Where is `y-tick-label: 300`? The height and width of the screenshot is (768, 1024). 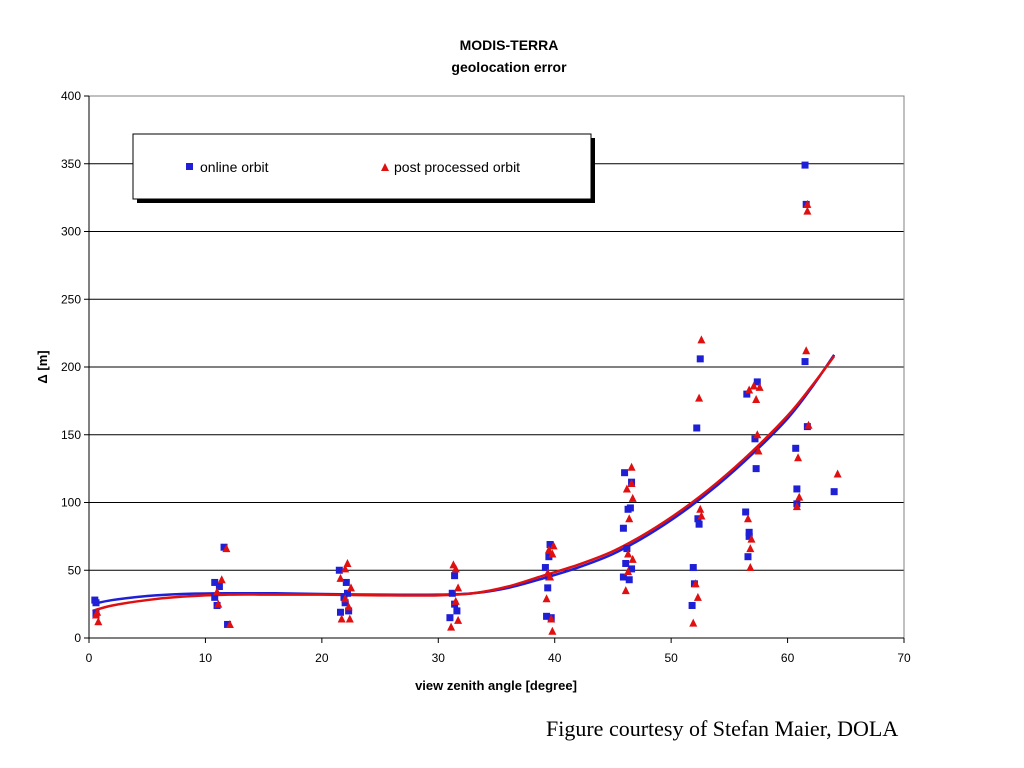
y-tick-label: 300 is located at coordinates (71, 232).